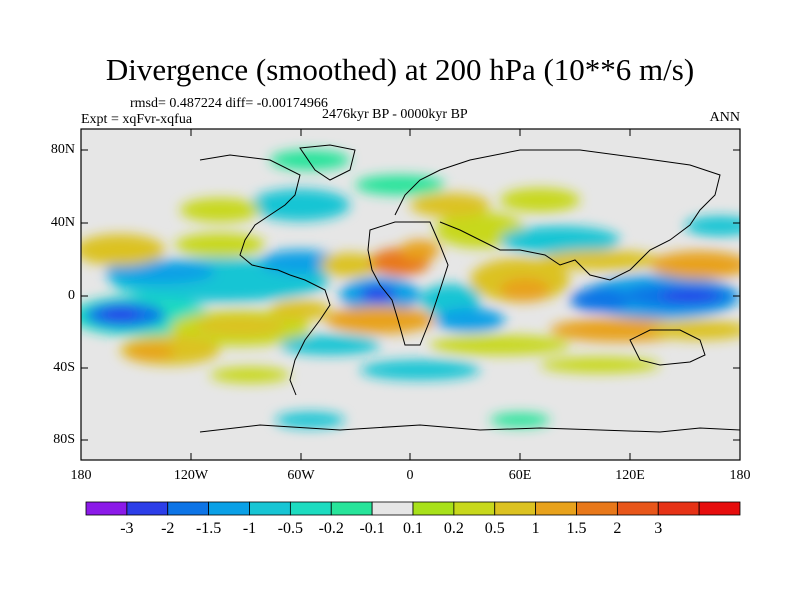  Describe the element at coordinates (630, 475) in the screenshot. I see `x-tick-label: 120E` at that location.